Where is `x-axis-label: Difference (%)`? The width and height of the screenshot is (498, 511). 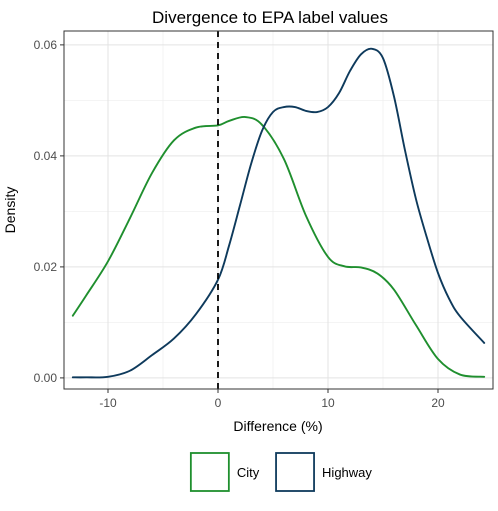
x-axis-label: Difference (%) is located at coordinates (277, 426).